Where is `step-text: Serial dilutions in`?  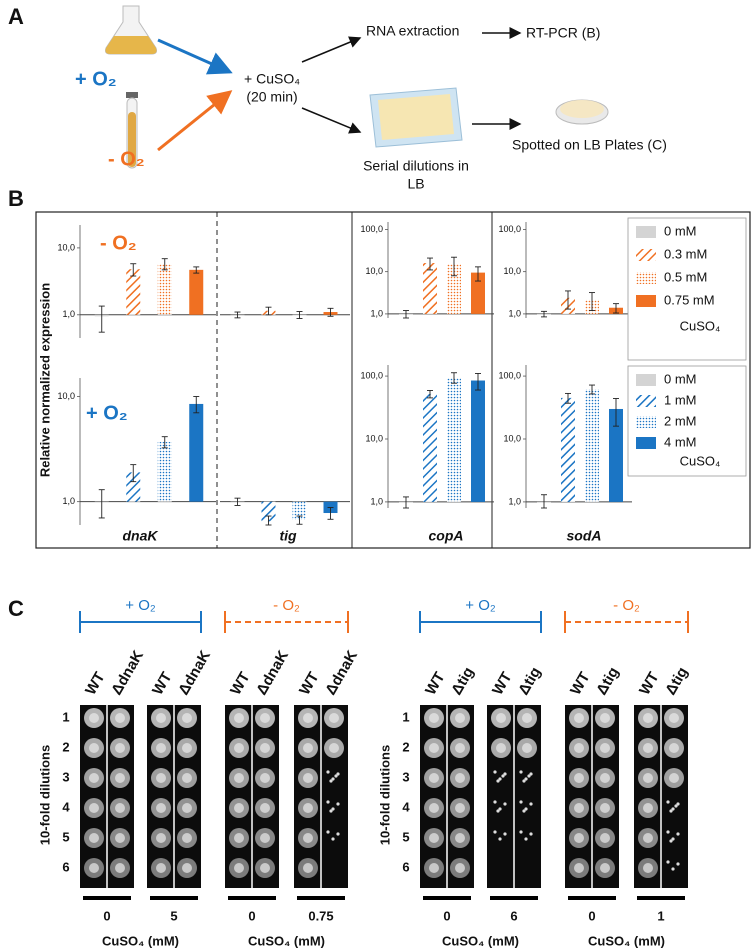
step-text: Serial dilutions in is located at coordinates (416, 166).